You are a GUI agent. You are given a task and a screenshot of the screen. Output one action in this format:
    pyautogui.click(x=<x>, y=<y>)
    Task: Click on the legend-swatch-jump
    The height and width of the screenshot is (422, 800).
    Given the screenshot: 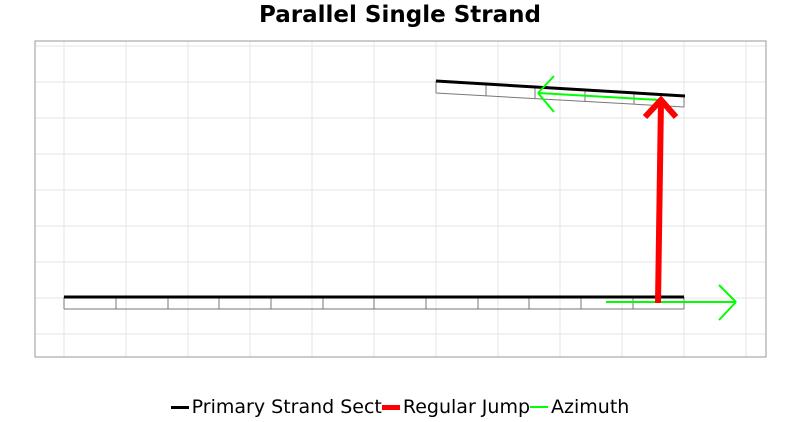 What is the action you would take?
    pyautogui.click(x=390, y=407)
    